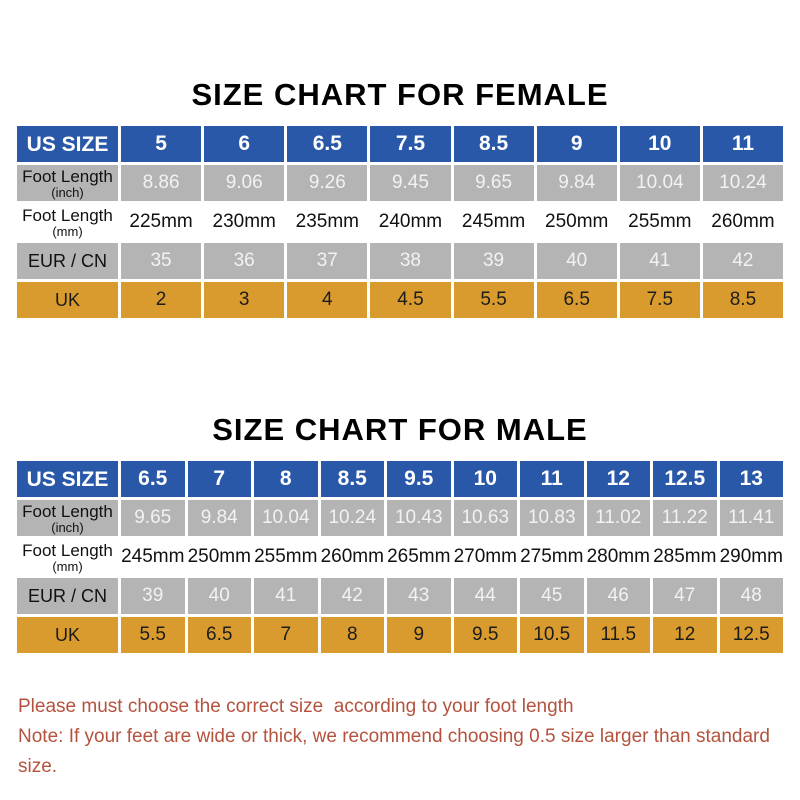 The width and height of the screenshot is (800, 800). Describe the element at coordinates (685, 596) in the screenshot. I see `size-cell: 47` at that location.